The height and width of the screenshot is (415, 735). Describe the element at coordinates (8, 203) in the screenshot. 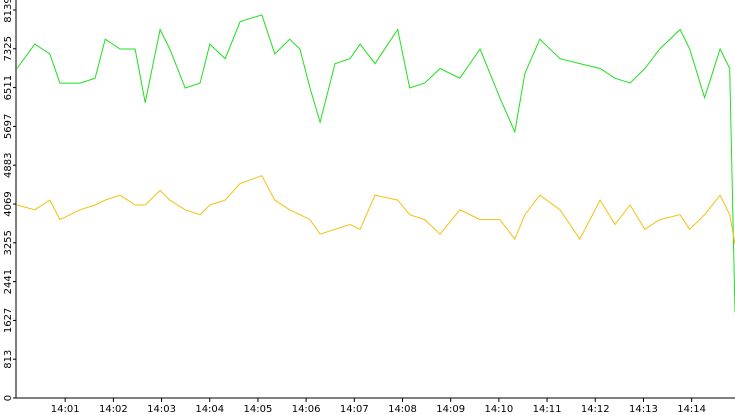

I see `y-tick-label: 4069` at that location.